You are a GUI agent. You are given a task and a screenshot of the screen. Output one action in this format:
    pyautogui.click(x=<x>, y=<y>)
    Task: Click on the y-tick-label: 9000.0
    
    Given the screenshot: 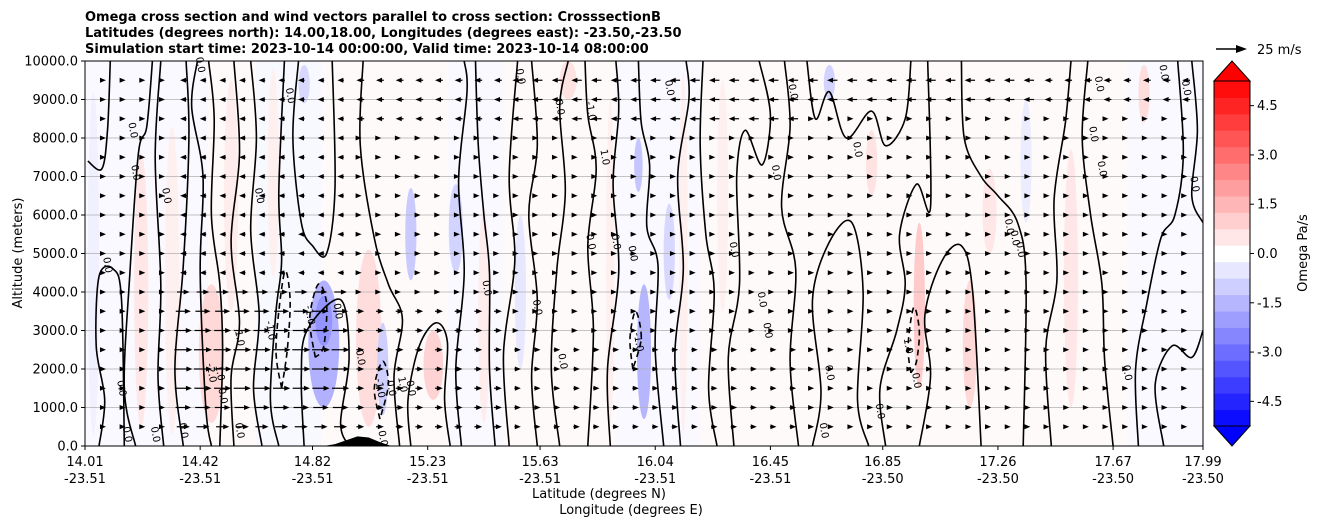 What is the action you would take?
    pyautogui.click(x=56, y=100)
    